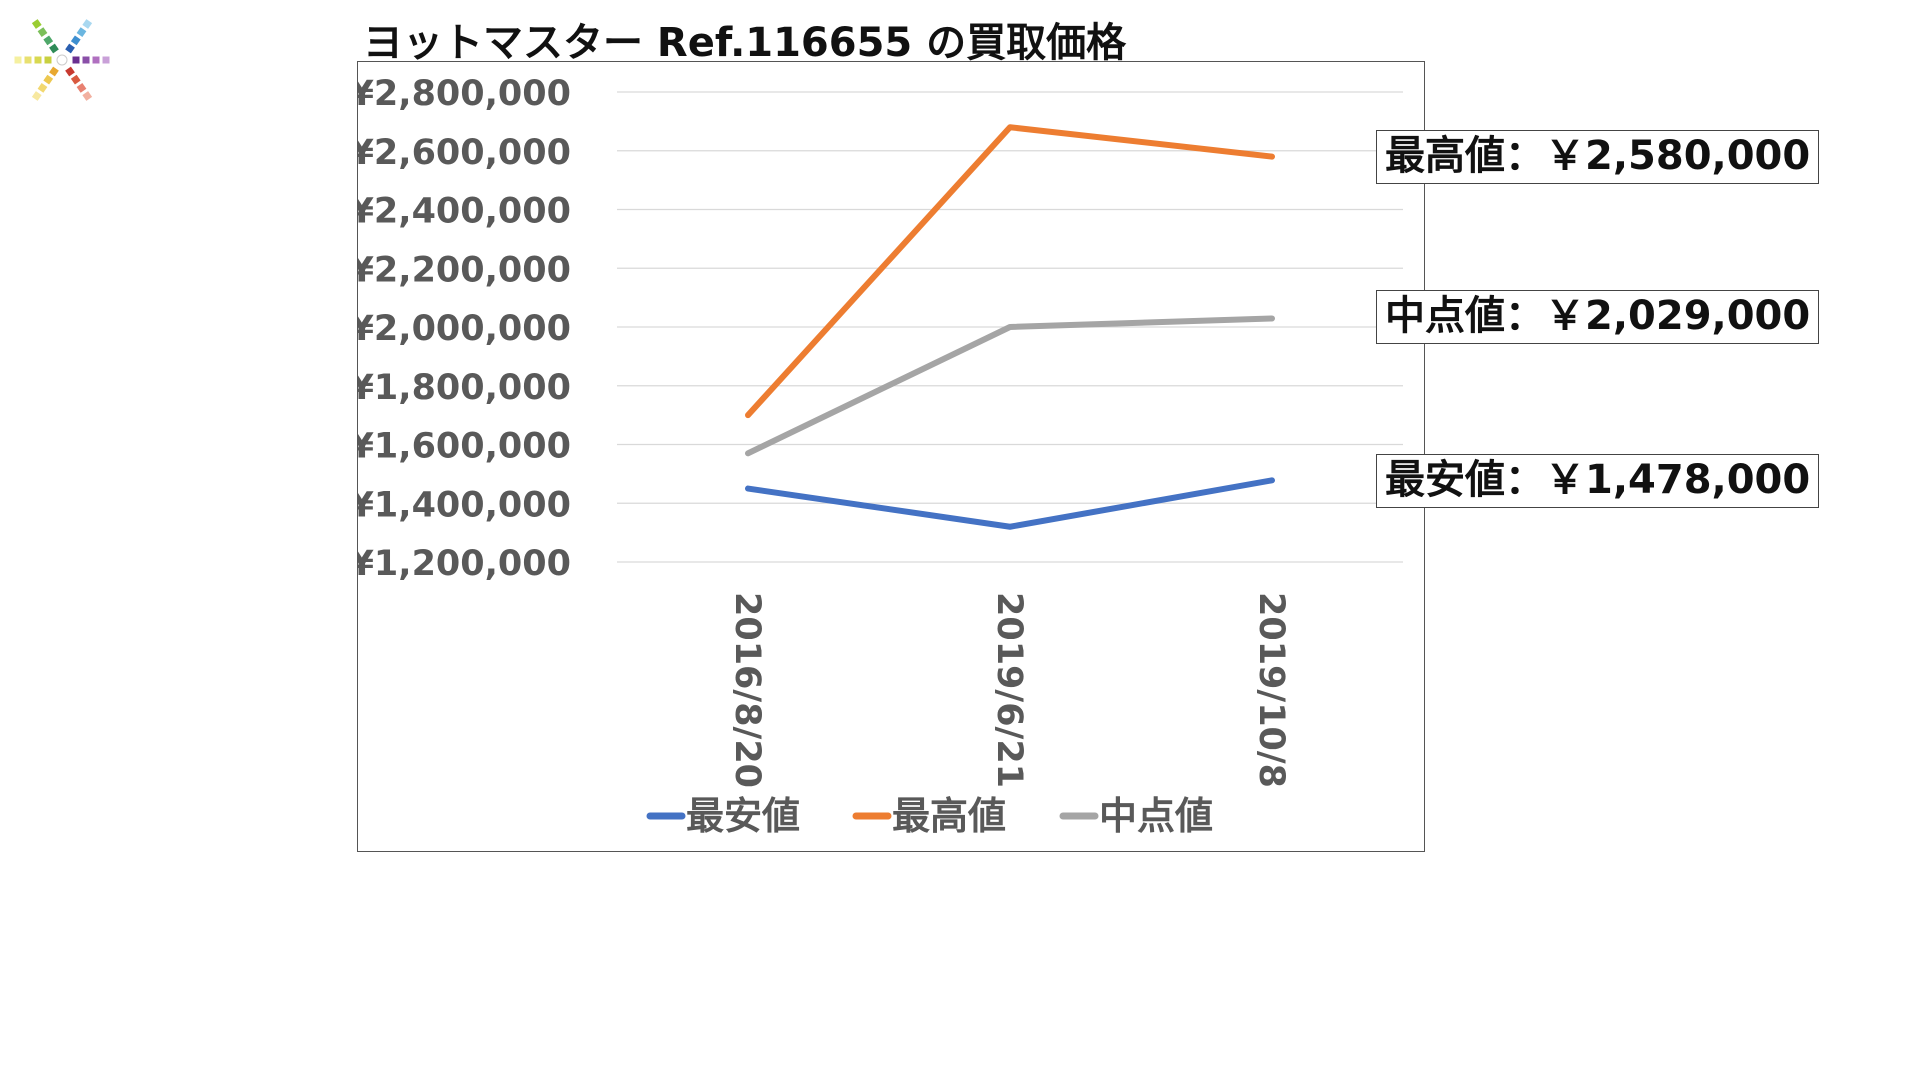 The width and height of the screenshot is (1920, 1080). I want to click on x-tick-label: 2019/6/21, so click(1009, 690).